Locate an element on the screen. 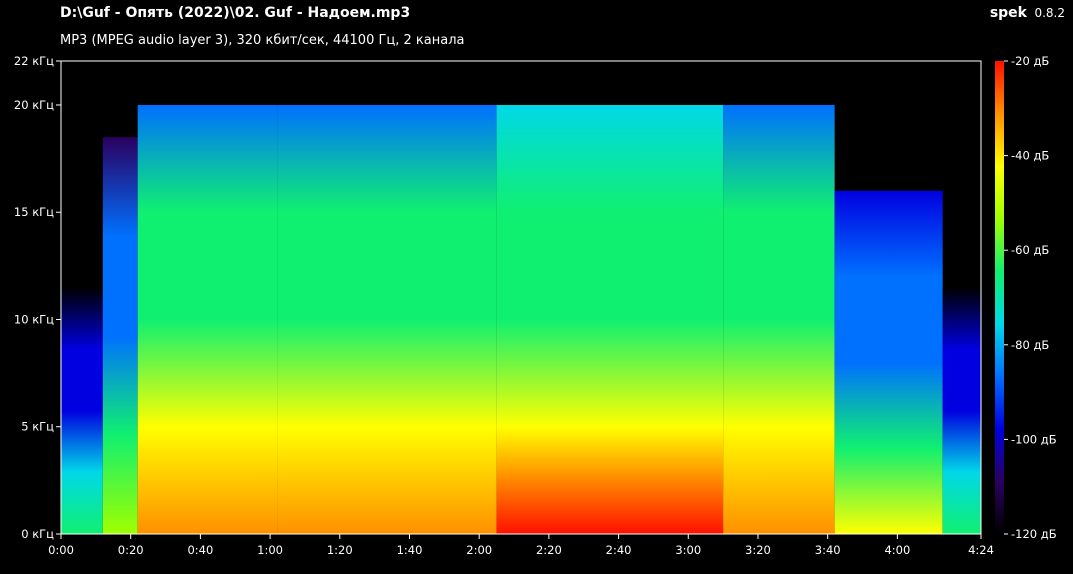 This screenshot has height=574, width=1073. y-tick-label: 22 кГц is located at coordinates (34, 61).